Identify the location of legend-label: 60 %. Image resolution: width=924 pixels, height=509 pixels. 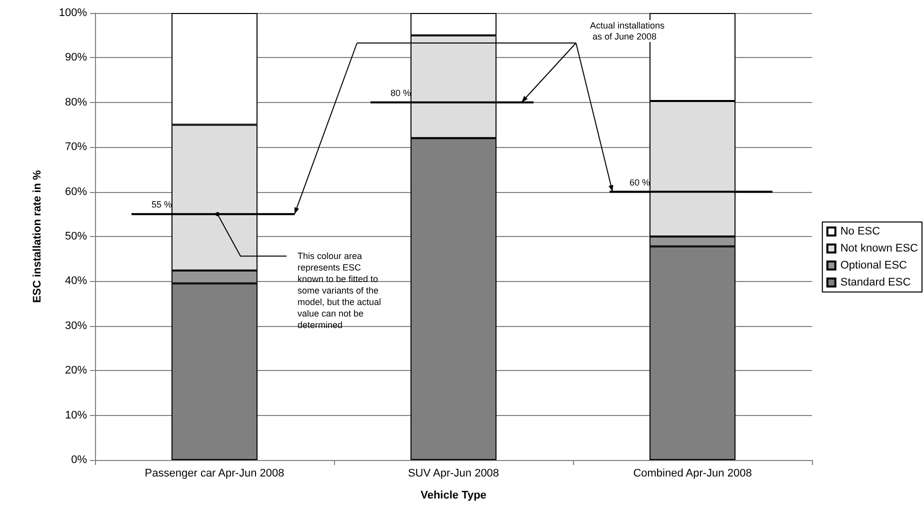
(640, 182).